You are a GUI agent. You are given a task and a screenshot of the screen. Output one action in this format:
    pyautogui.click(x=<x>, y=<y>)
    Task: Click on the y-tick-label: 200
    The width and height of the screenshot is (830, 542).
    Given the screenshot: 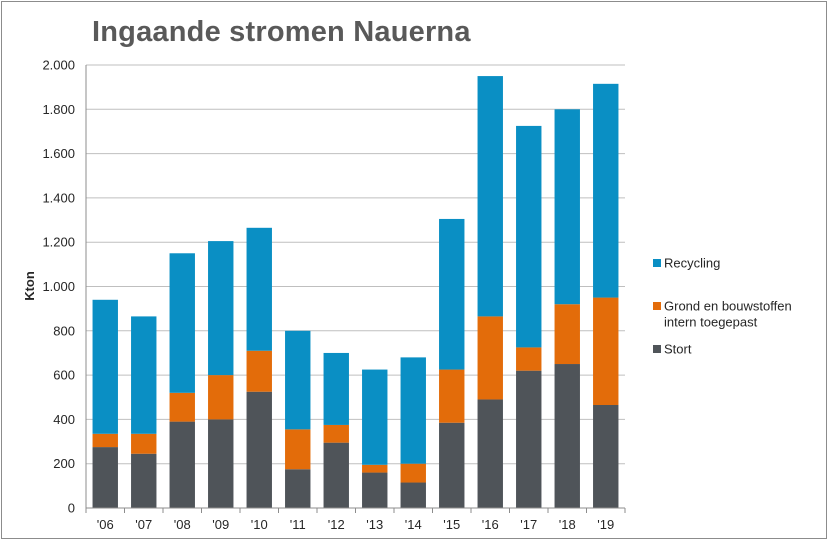 What is the action you would take?
    pyautogui.click(x=64, y=463)
    